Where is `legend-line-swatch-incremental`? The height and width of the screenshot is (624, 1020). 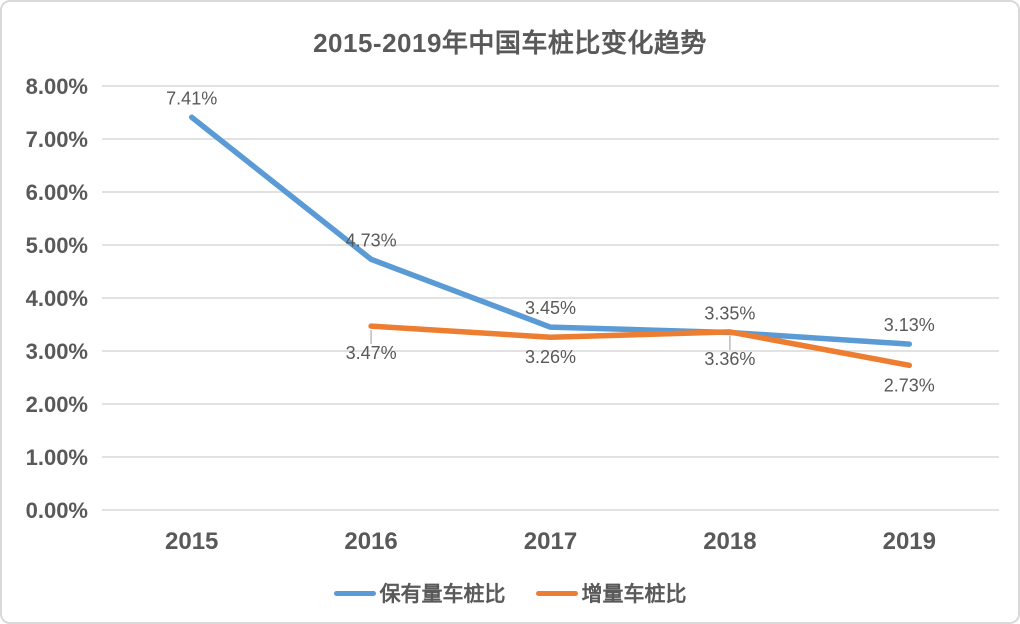
legend-line-swatch-incremental is located at coordinates (556, 593).